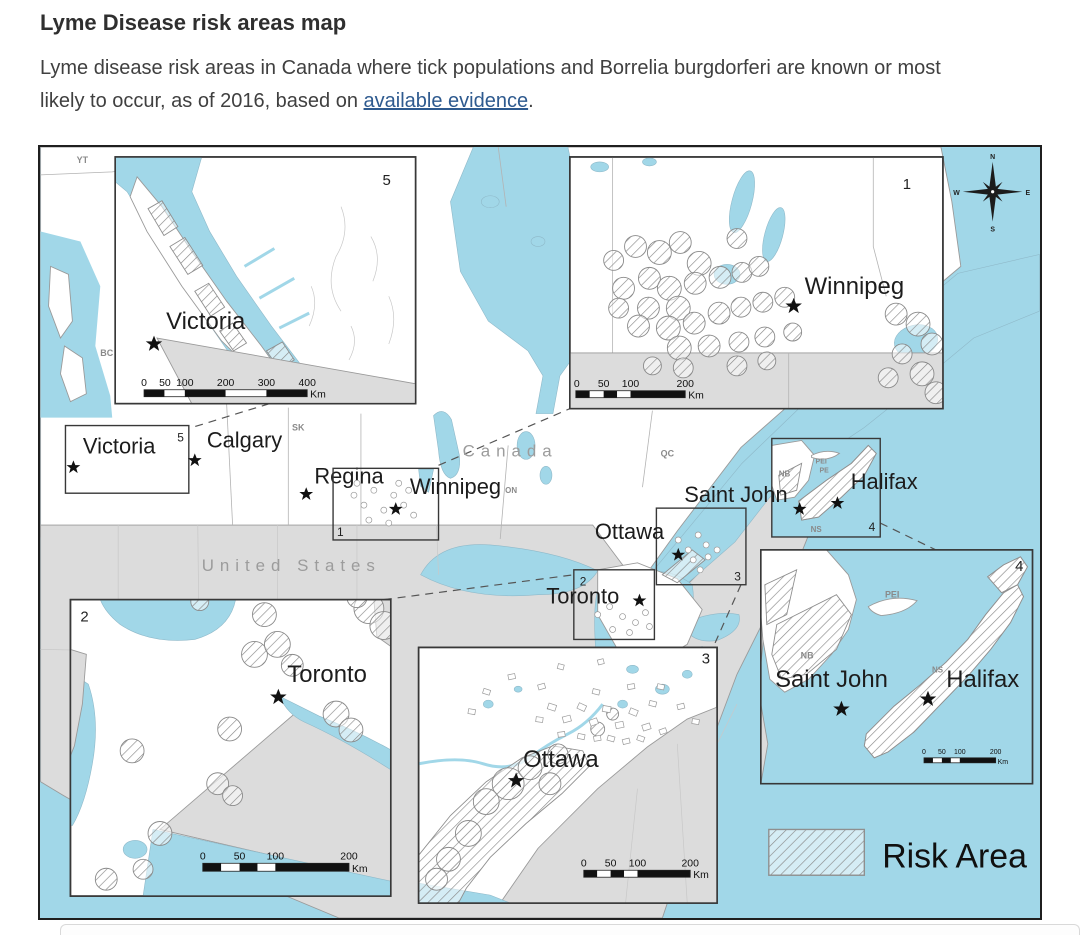 The height and width of the screenshot is (935, 1080). Describe the element at coordinates (737, 577) in the screenshot. I see `main-box3-number: 3` at that location.